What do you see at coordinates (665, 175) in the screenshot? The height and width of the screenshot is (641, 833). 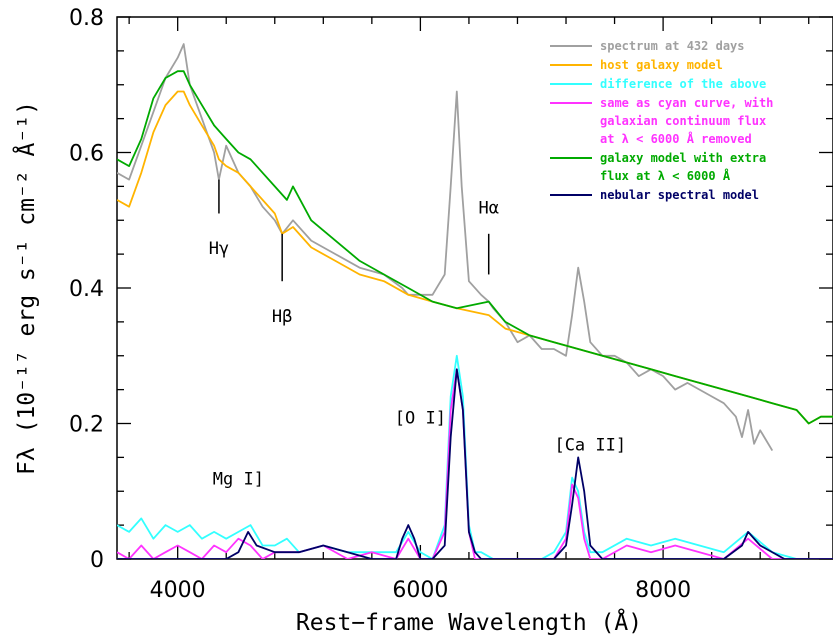 I see `legend-label: flux at λ < 6000 Å` at bounding box center [665, 175].